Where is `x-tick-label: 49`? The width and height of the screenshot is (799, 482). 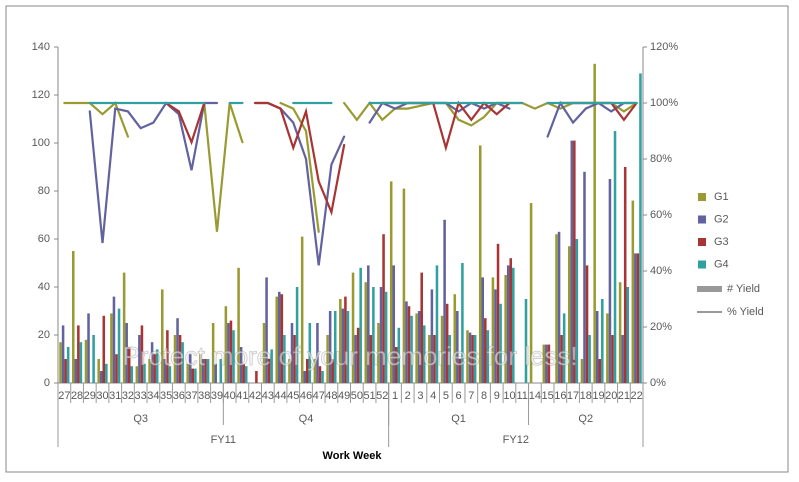 x-tick-label: 49 is located at coordinates (344, 396).